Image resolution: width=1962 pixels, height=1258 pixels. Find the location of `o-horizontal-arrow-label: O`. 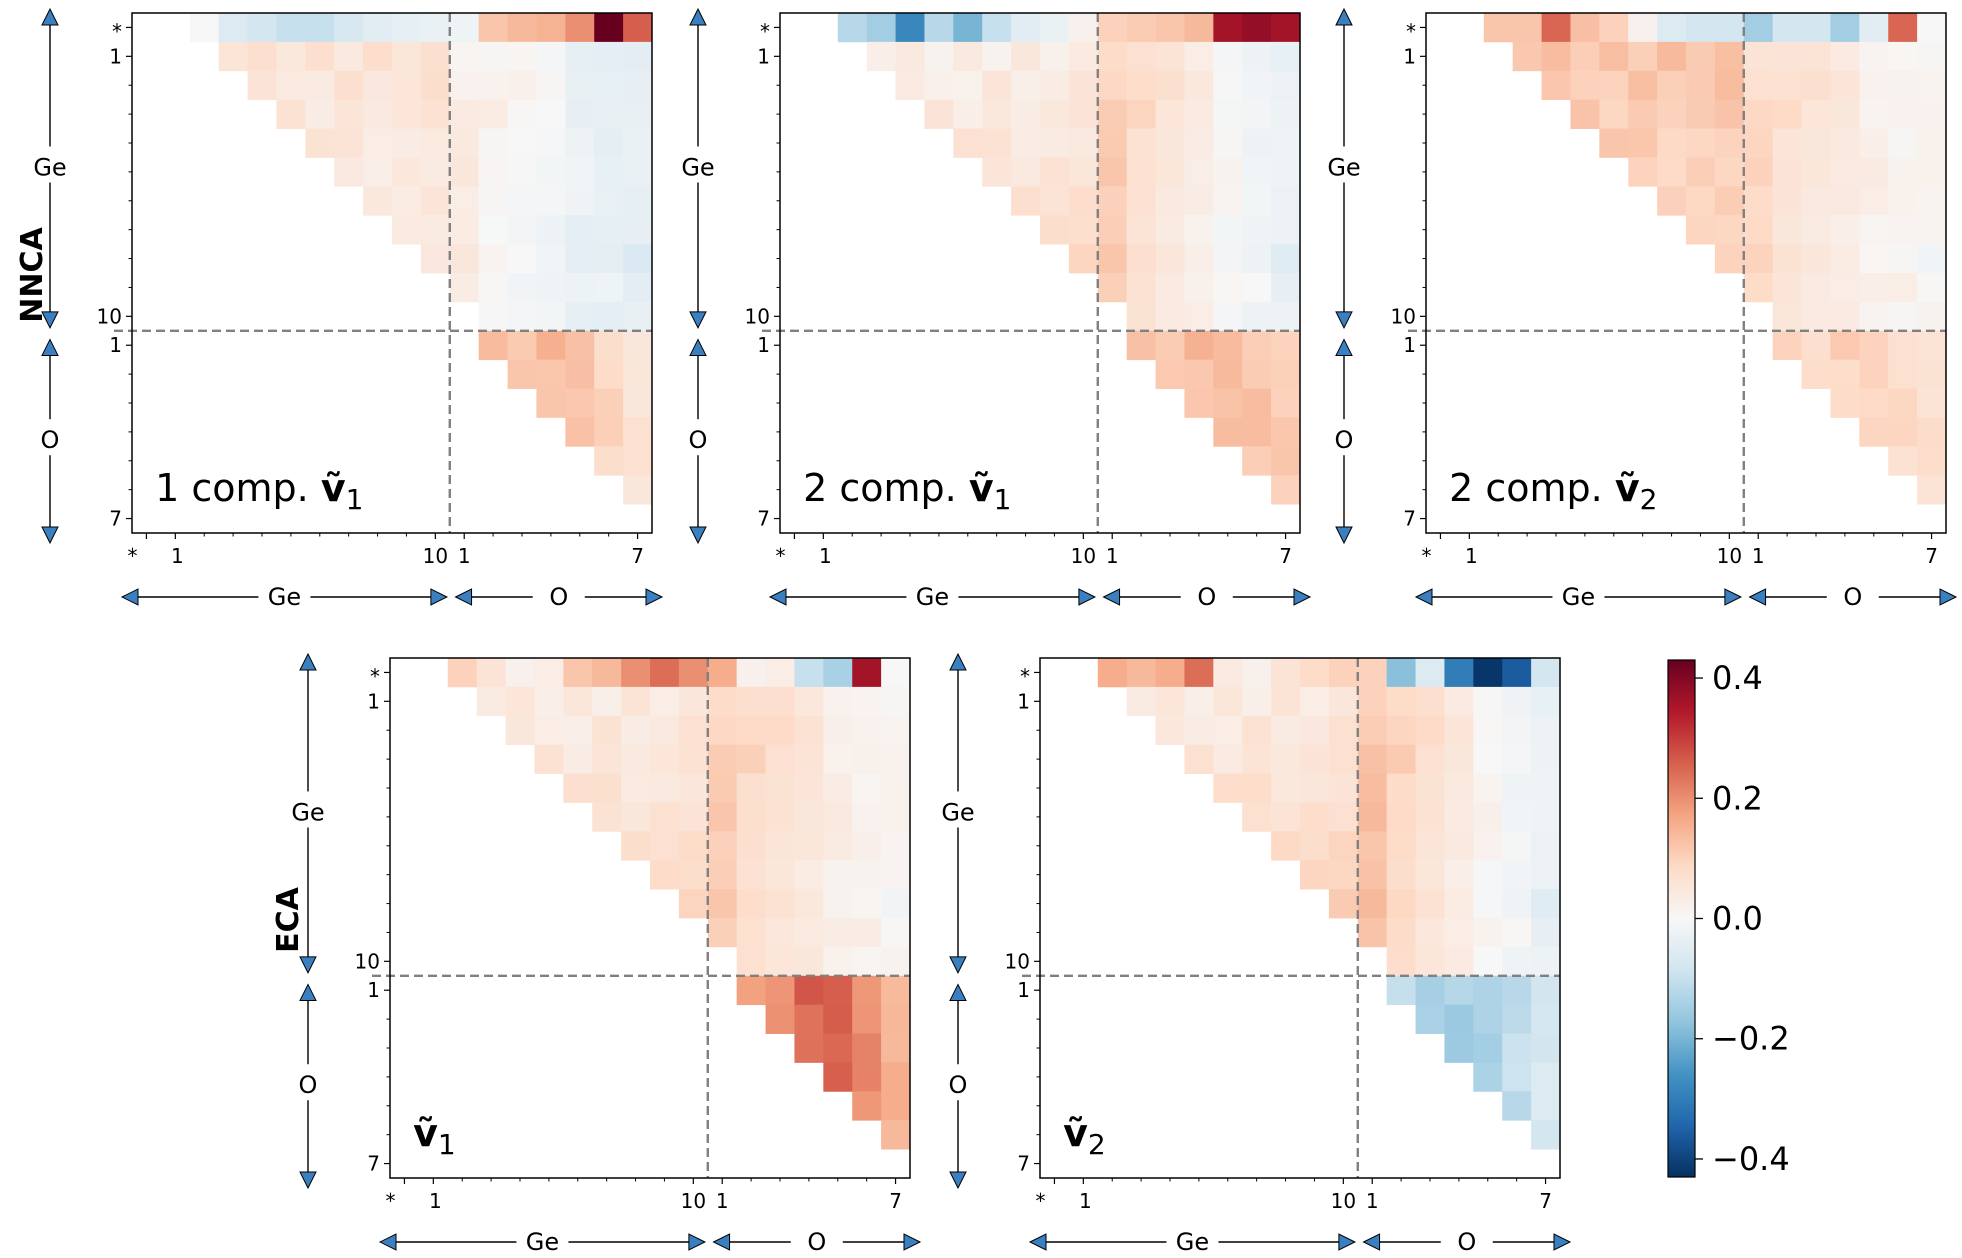

o-horizontal-arrow-label: O is located at coordinates (558, 597).